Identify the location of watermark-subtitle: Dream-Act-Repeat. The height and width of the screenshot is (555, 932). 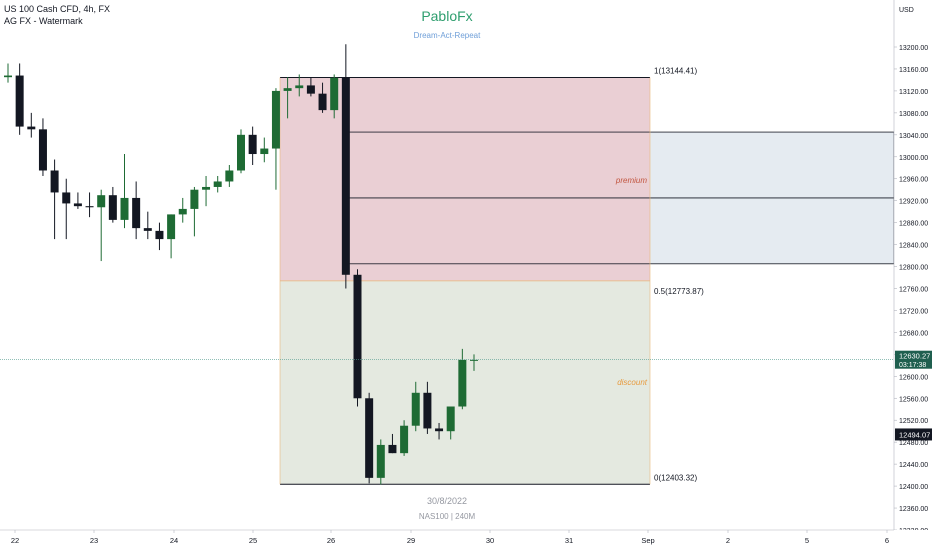
(447, 35).